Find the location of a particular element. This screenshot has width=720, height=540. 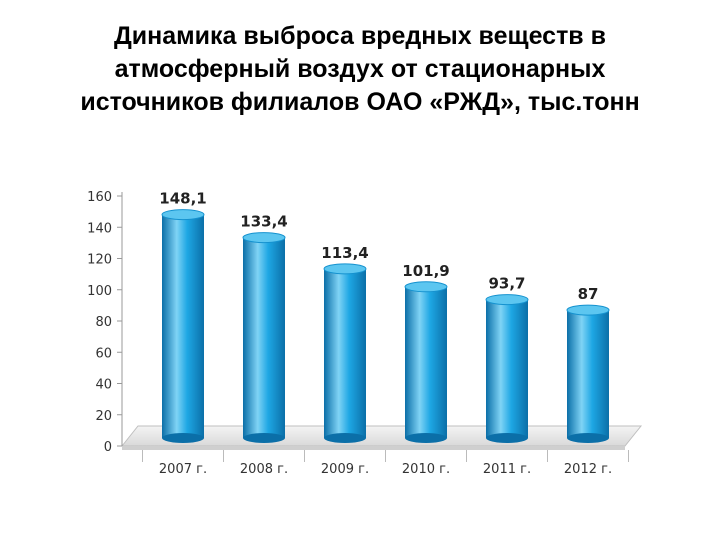

label-layer: 148,1 133,4 113,4 101,9 93,7 87 is located at coordinates (378, 246).